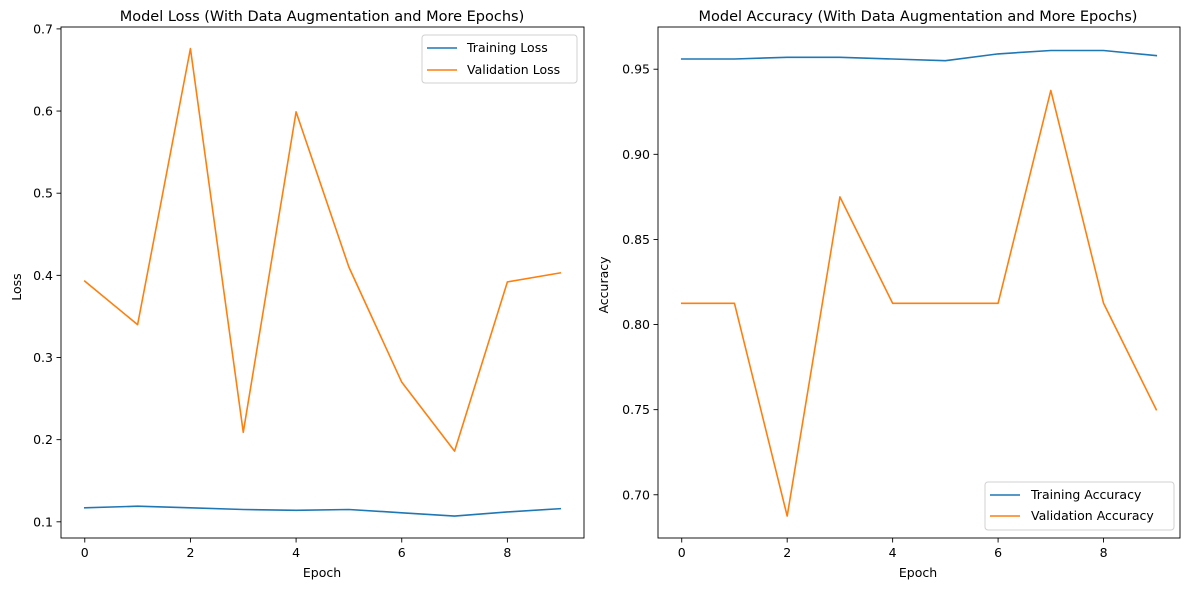 The height and width of the screenshot is (590, 1189). Describe the element at coordinates (636, 239) in the screenshot. I see `accuracy-y-tick-label: 0.85` at that location.